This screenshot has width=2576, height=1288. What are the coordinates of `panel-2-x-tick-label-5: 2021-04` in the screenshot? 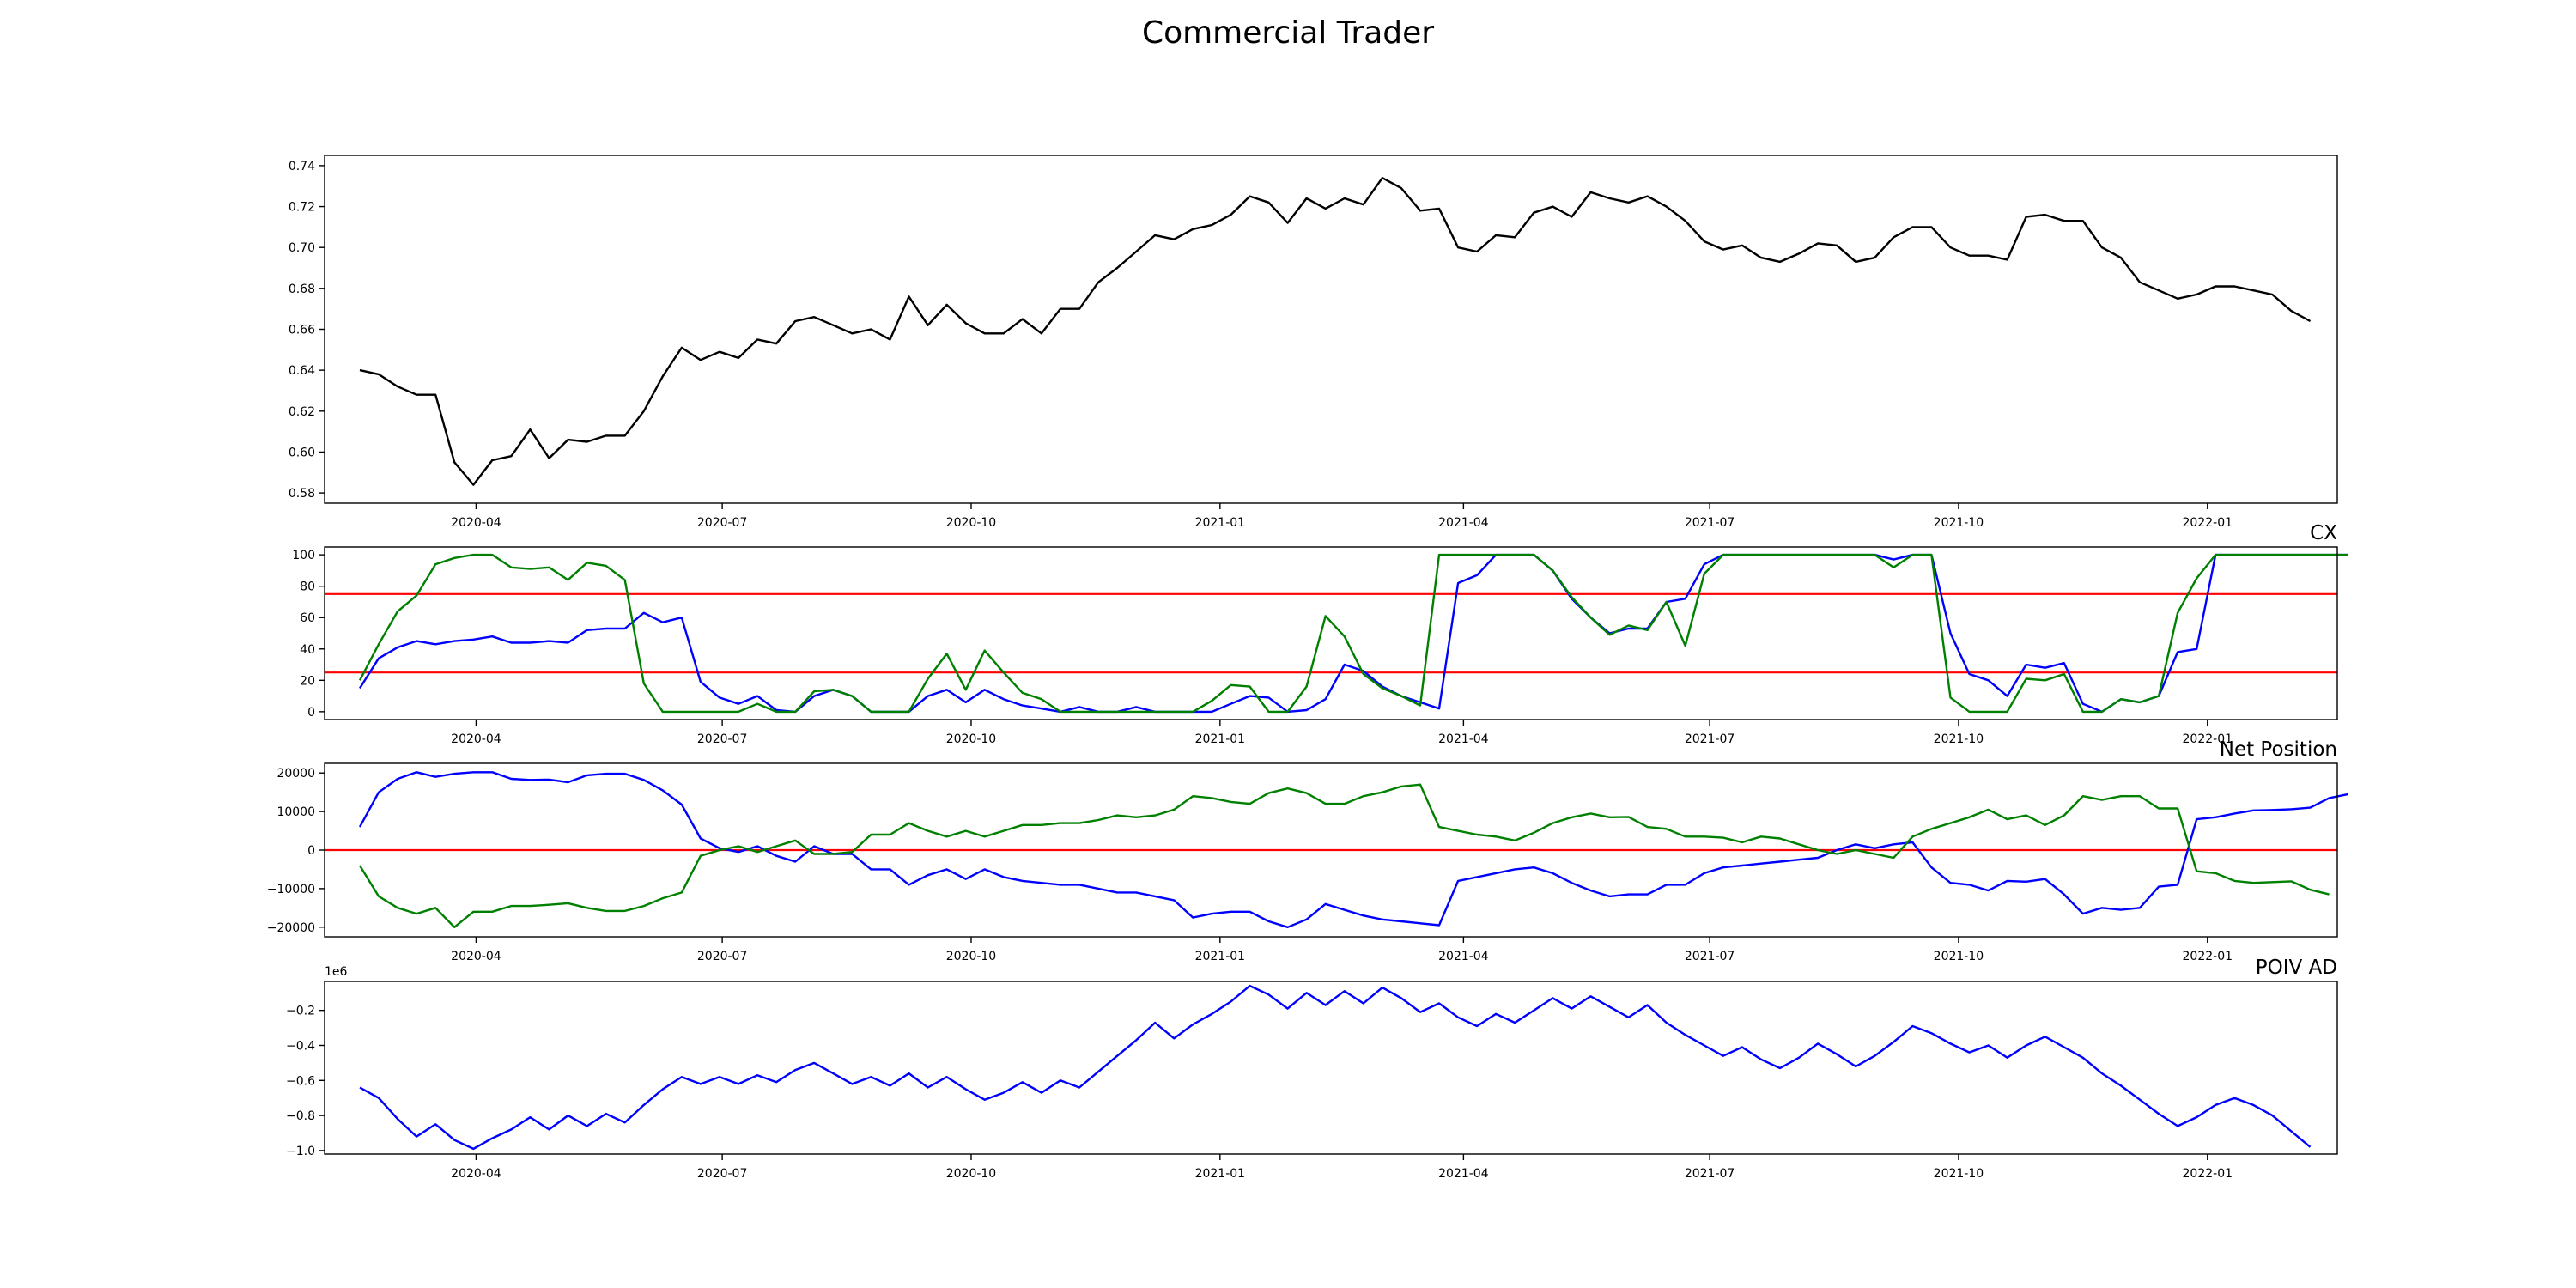 It's located at (1463, 739).